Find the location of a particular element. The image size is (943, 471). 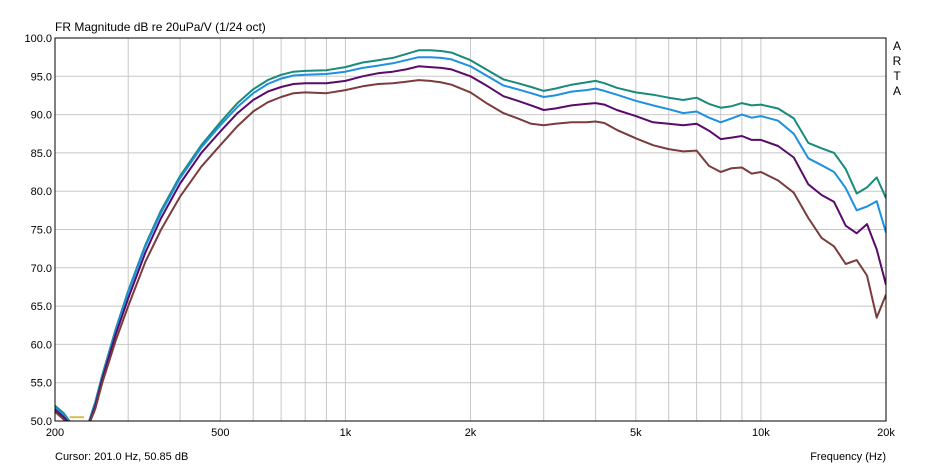

y-tick-label: 70.0 is located at coordinates (41, 269).